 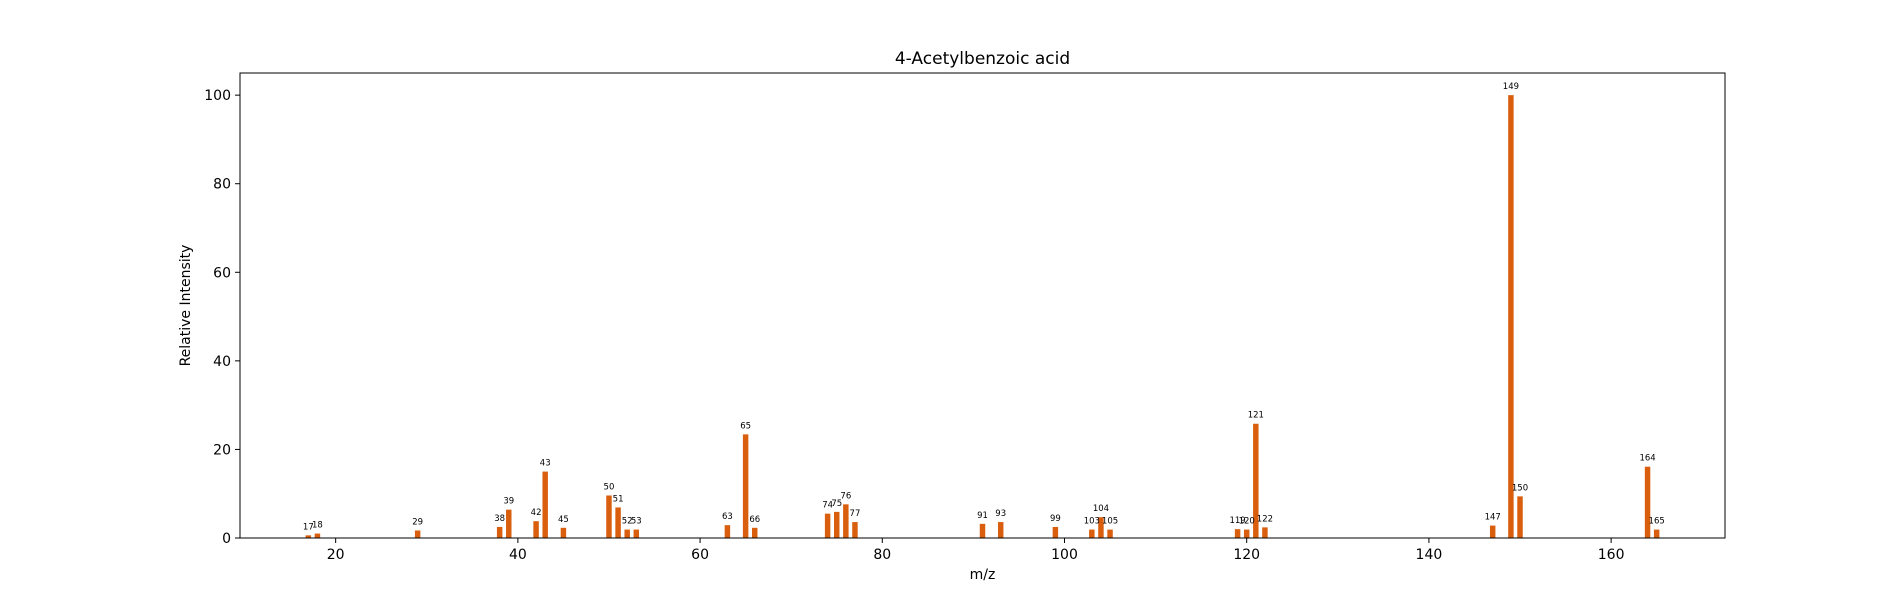 I want to click on peak-label-93: 93, so click(x=1000, y=514).